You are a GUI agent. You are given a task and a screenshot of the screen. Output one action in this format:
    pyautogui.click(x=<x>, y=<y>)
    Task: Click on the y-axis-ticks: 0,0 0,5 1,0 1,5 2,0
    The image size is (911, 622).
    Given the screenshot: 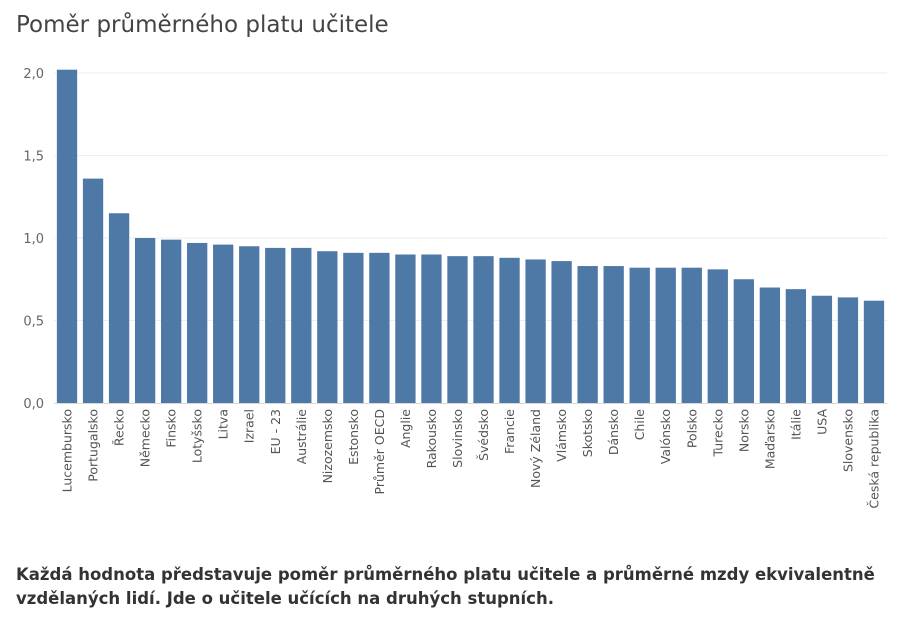 What is the action you would take?
    pyautogui.click(x=33, y=239)
    